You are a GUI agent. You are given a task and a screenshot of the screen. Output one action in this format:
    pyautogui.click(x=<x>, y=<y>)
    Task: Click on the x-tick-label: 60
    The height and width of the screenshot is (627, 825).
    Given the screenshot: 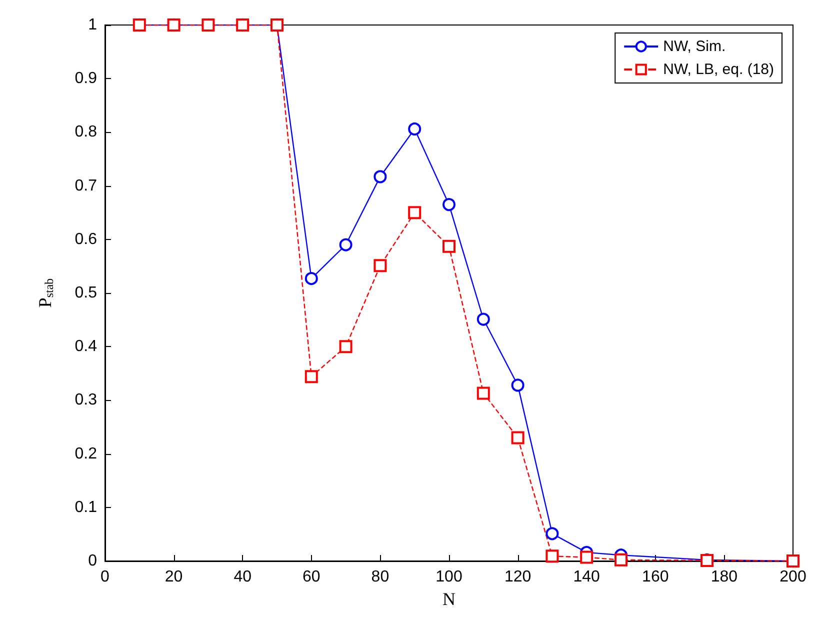 What is the action you would take?
    pyautogui.click(x=311, y=577)
    